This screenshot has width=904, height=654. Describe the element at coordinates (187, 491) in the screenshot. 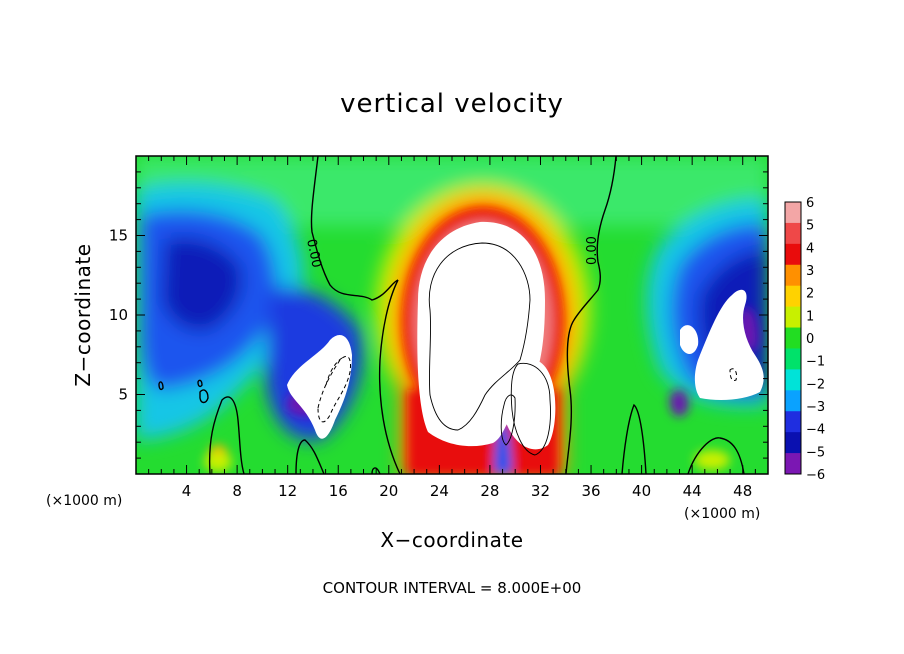

I see `x-tick-label: 4` at that location.